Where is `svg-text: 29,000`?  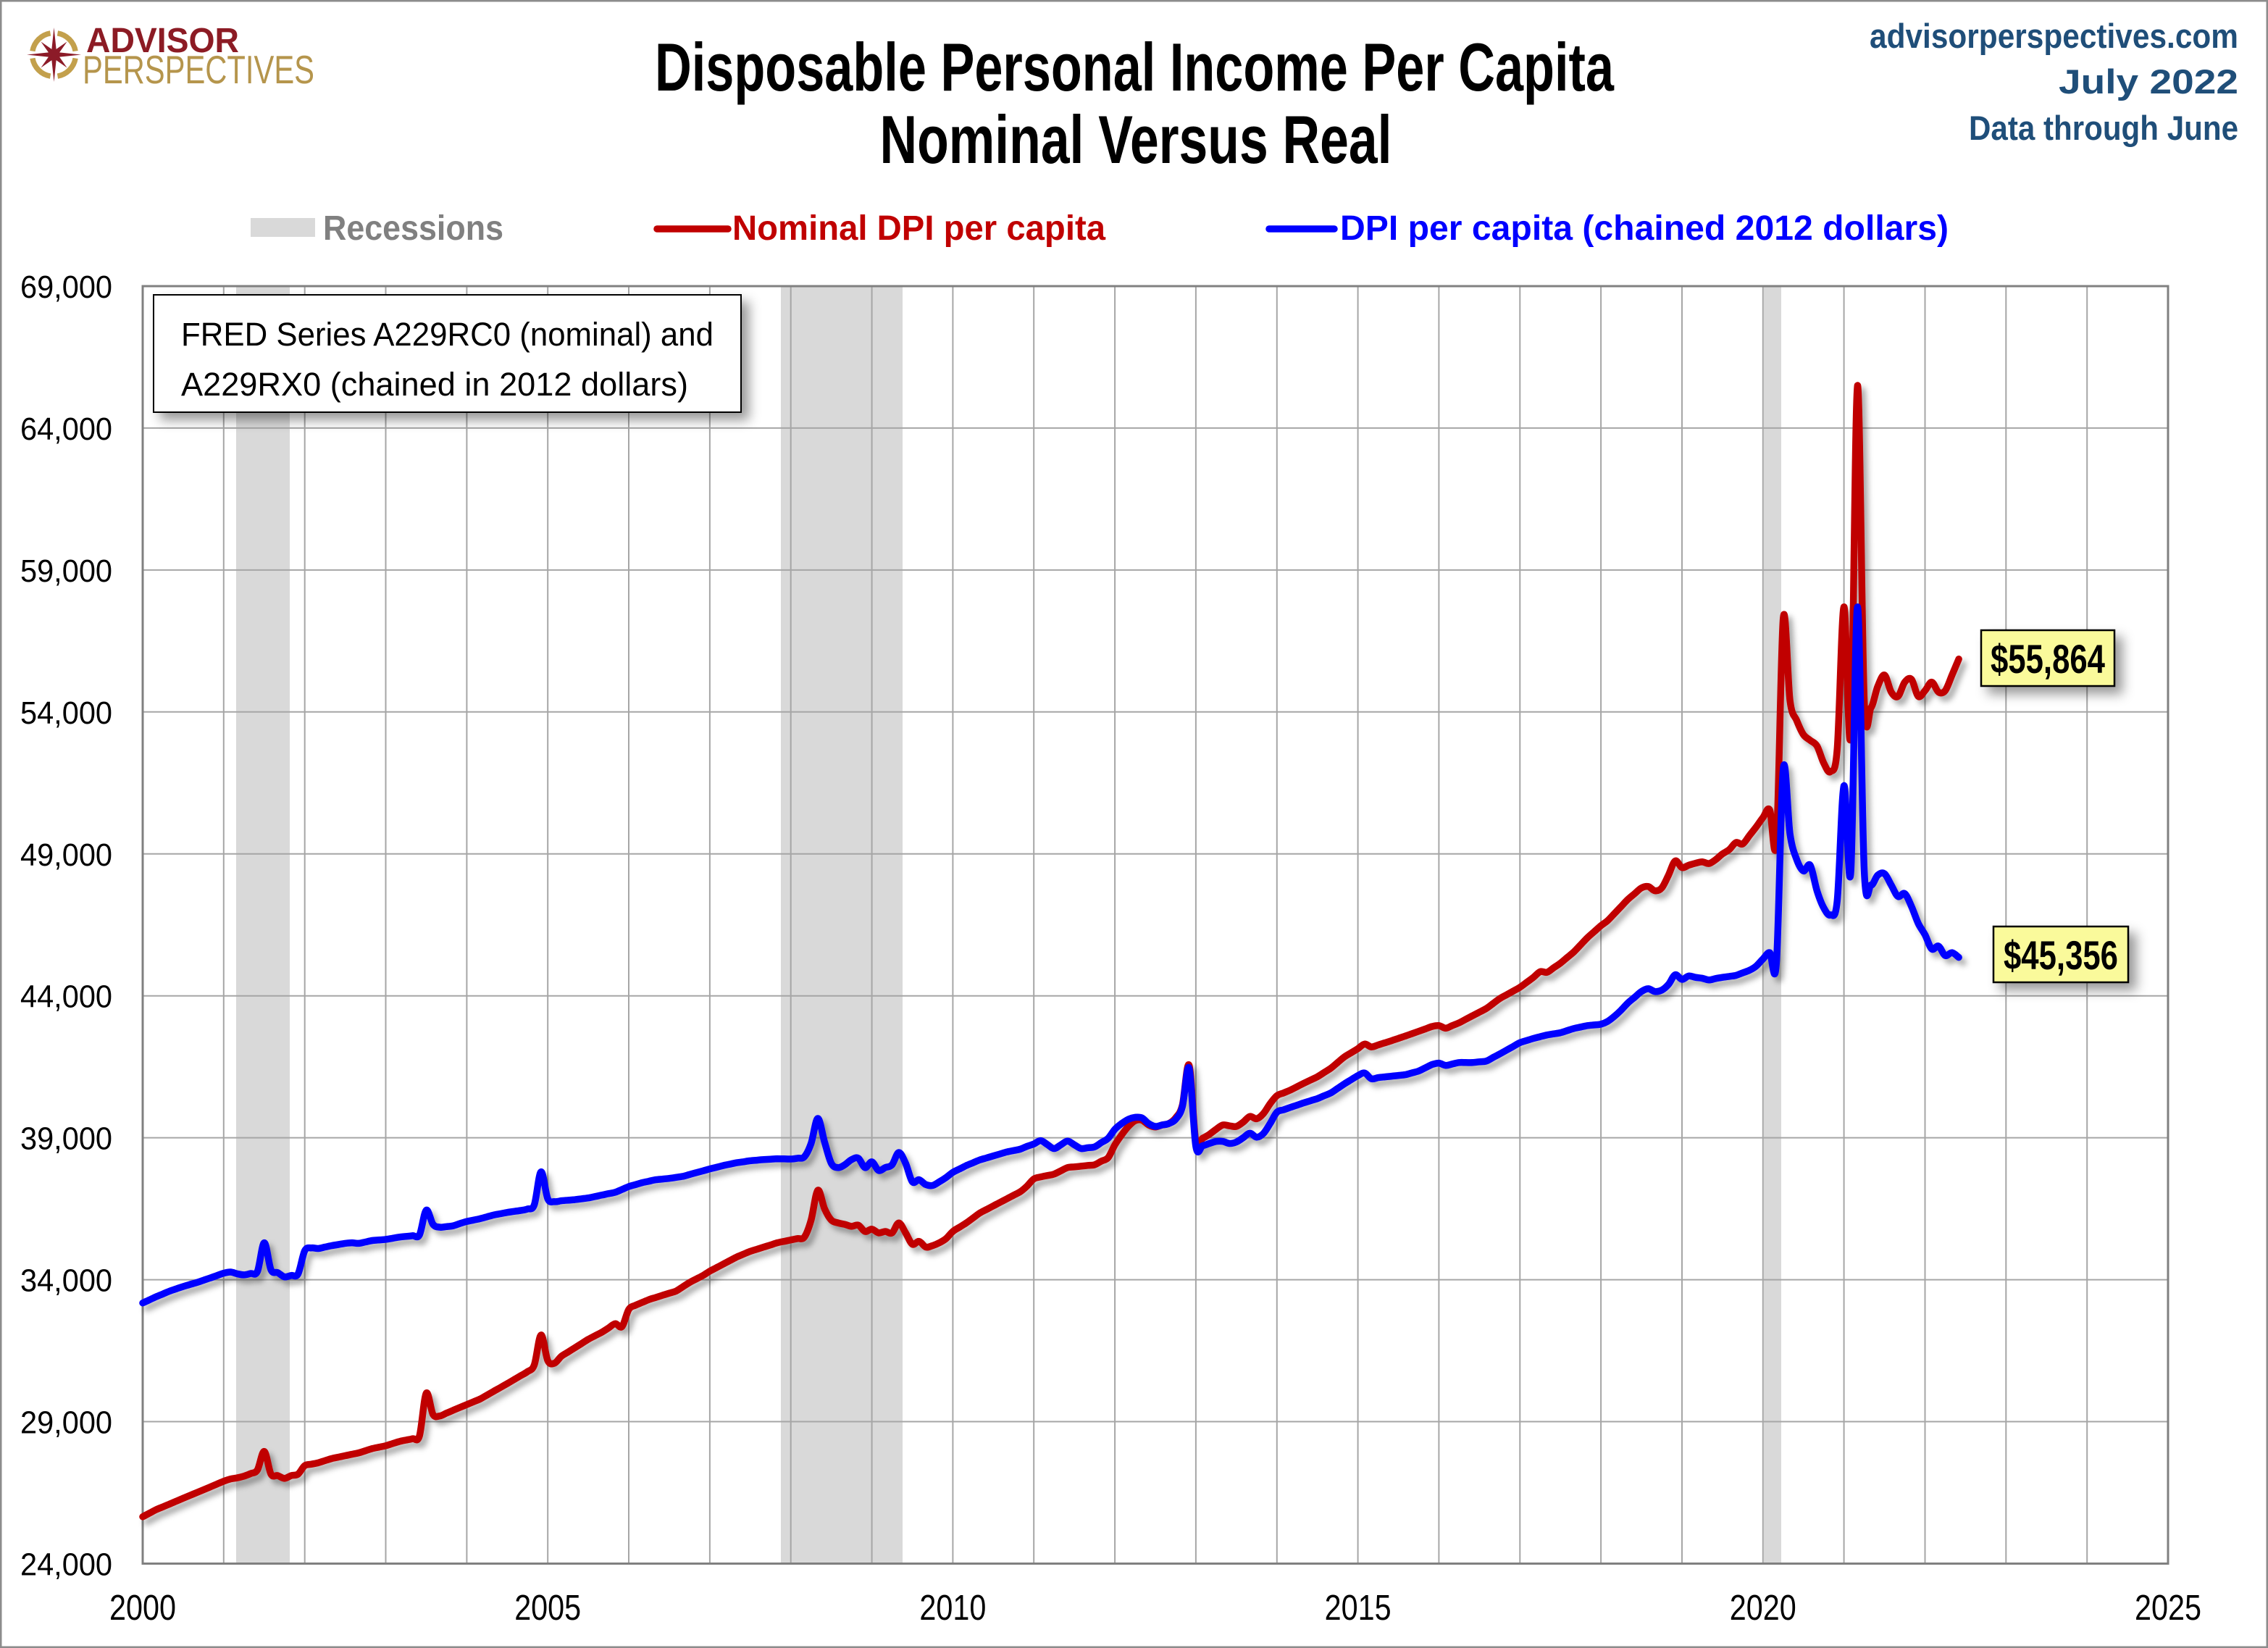 svg-text: 29,000 is located at coordinates (66, 1423).